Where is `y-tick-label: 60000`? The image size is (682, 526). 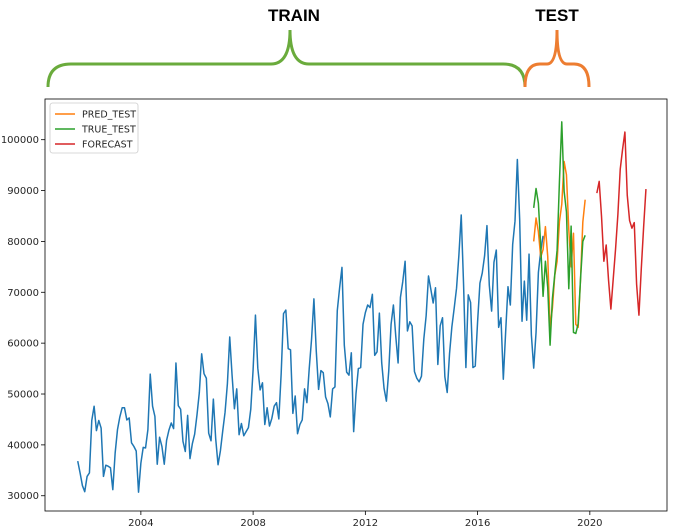
y-tick-label: 60000 is located at coordinates (23, 344).